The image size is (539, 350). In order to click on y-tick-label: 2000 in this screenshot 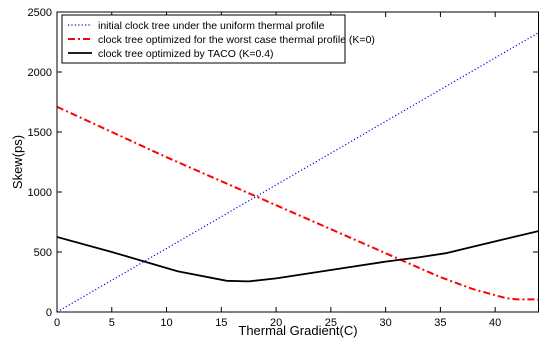, I will do `click(40, 73)`.